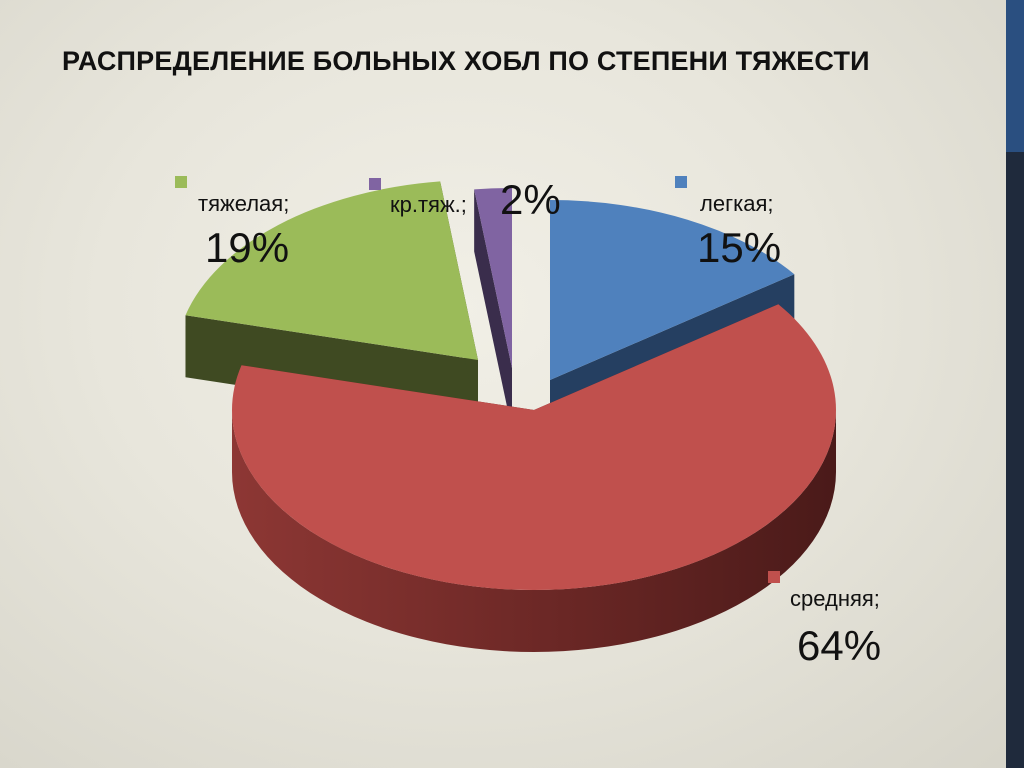  I want to click on slice-кртяж, so click(493, 309).